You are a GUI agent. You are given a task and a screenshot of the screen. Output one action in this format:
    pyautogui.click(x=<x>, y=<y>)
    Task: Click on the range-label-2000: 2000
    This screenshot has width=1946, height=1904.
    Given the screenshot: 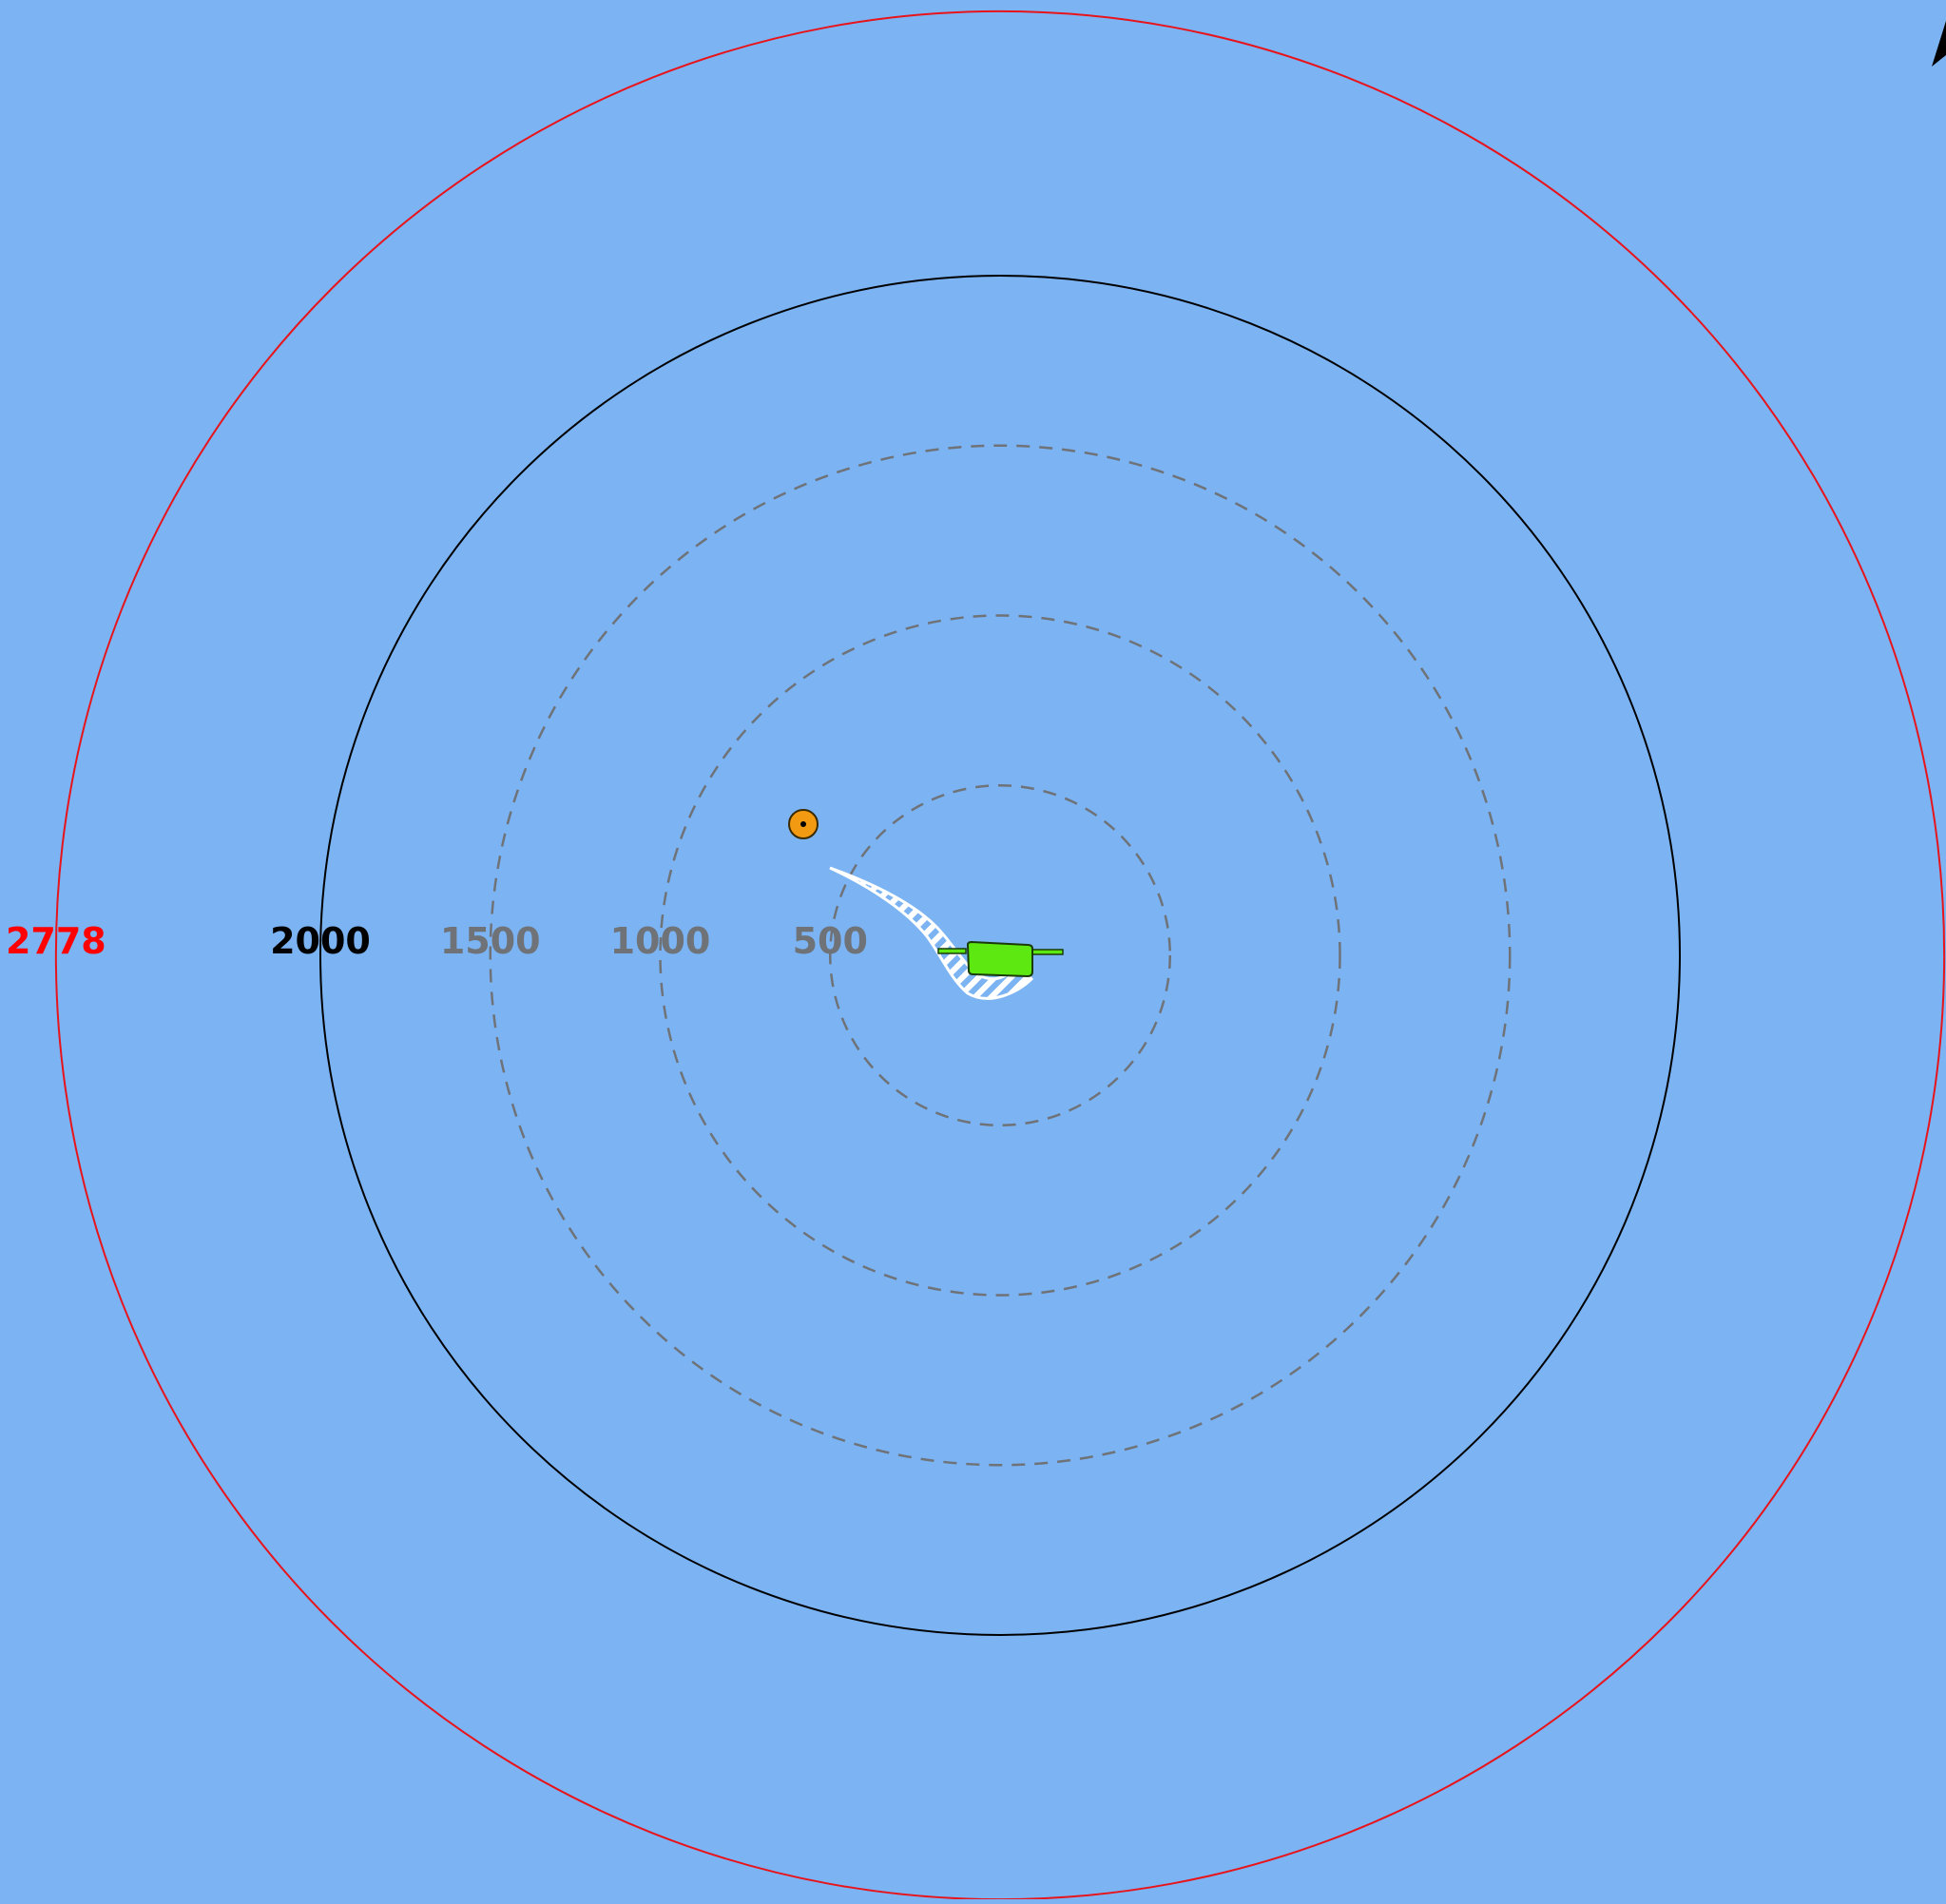 What is the action you would take?
    pyautogui.click(x=320, y=941)
    